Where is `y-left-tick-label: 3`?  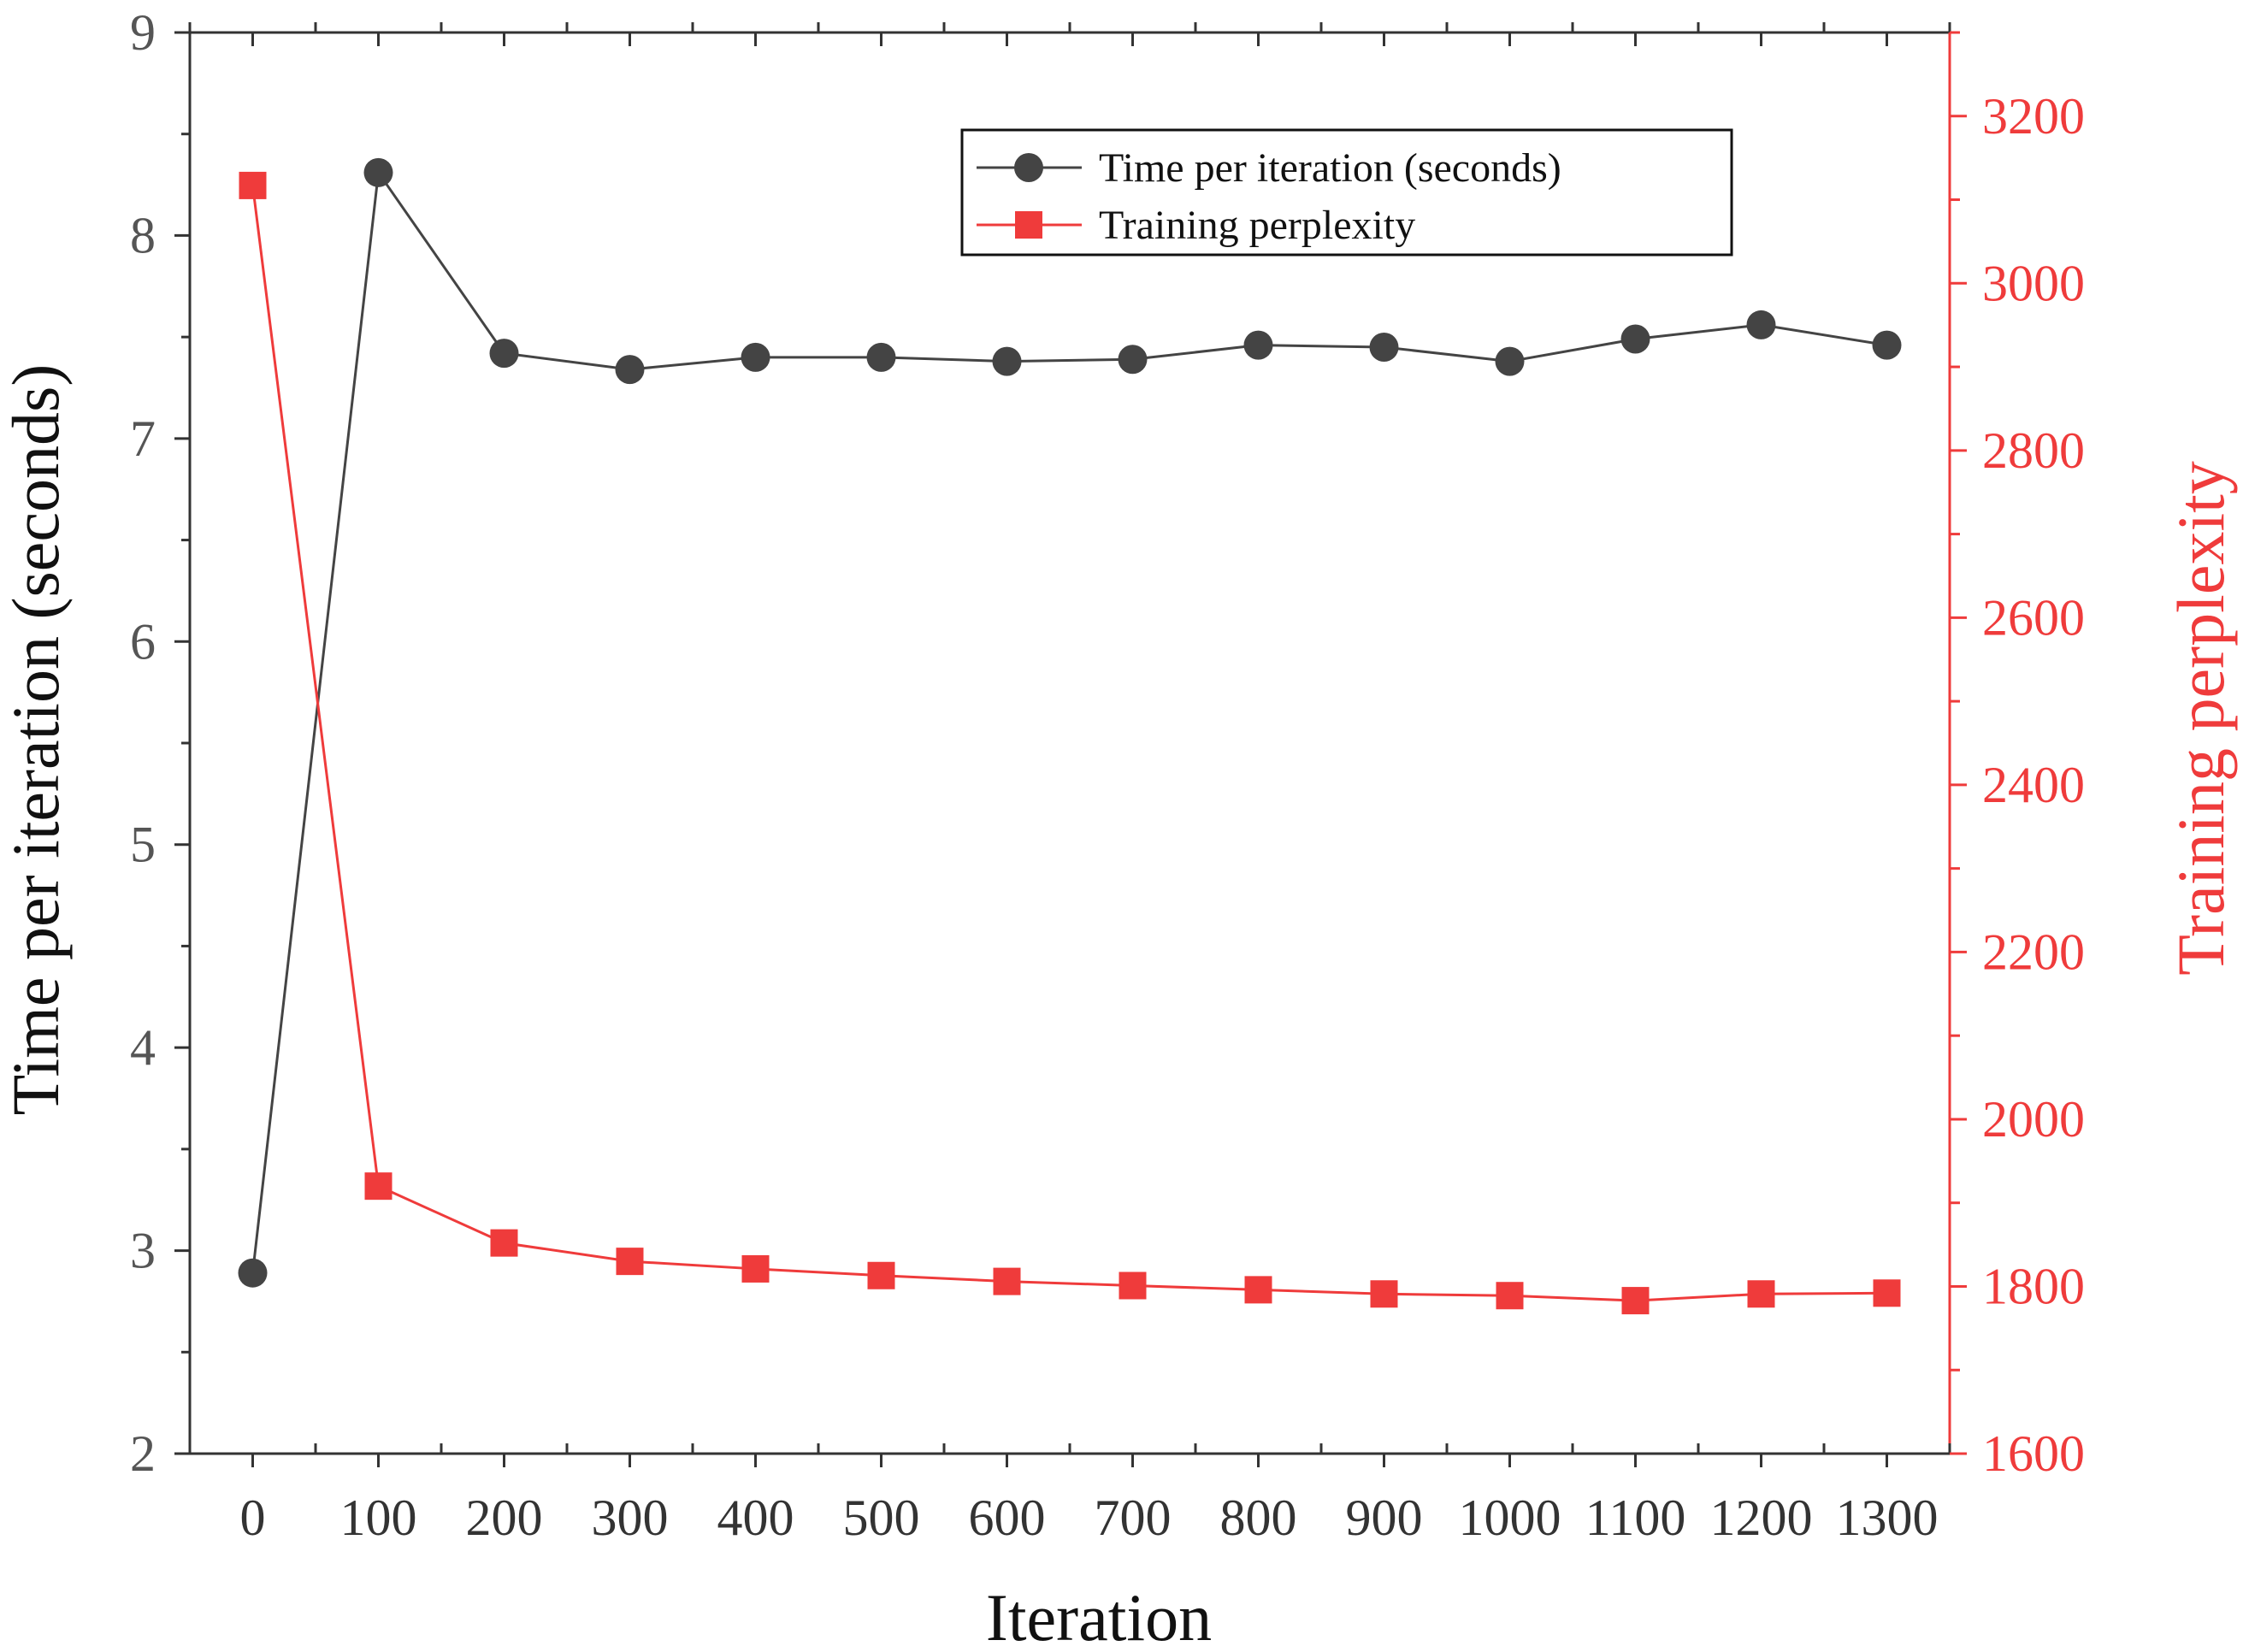
y-left-tick-label: 3 is located at coordinates (143, 1251).